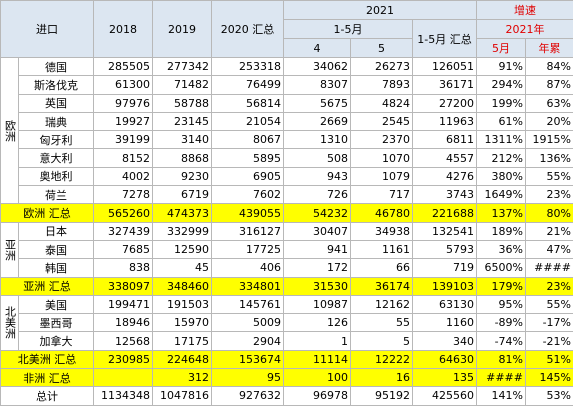 The height and width of the screenshot is (406, 573). What do you see at coordinates (381, 304) in the screenshot?
I see `cell: 12162` at bounding box center [381, 304].